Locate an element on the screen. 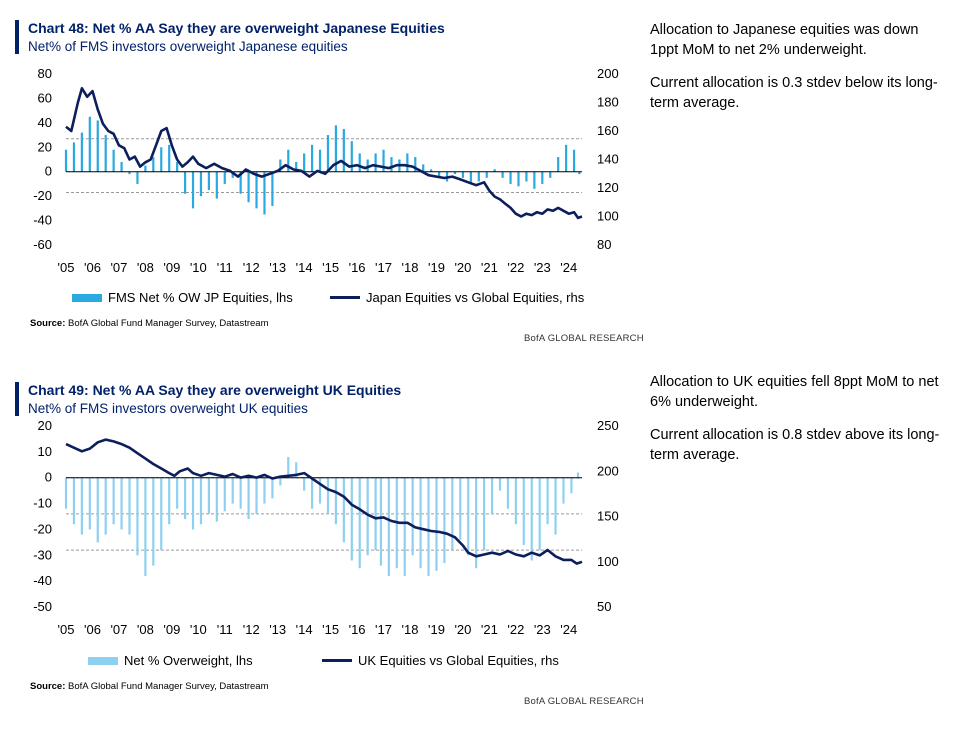 The image size is (974, 732). y-tick-label-left: 0 is located at coordinates (48, 477).